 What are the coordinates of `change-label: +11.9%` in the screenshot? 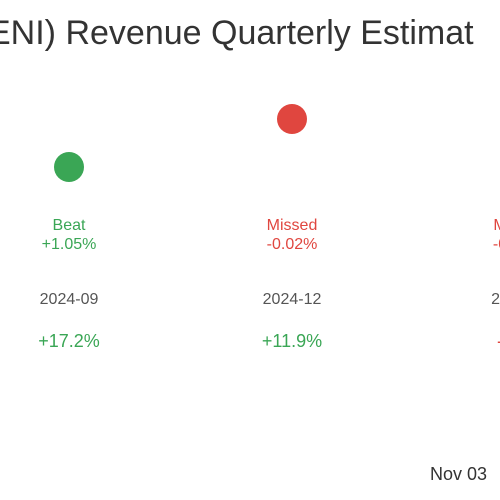 It's located at (292, 341).